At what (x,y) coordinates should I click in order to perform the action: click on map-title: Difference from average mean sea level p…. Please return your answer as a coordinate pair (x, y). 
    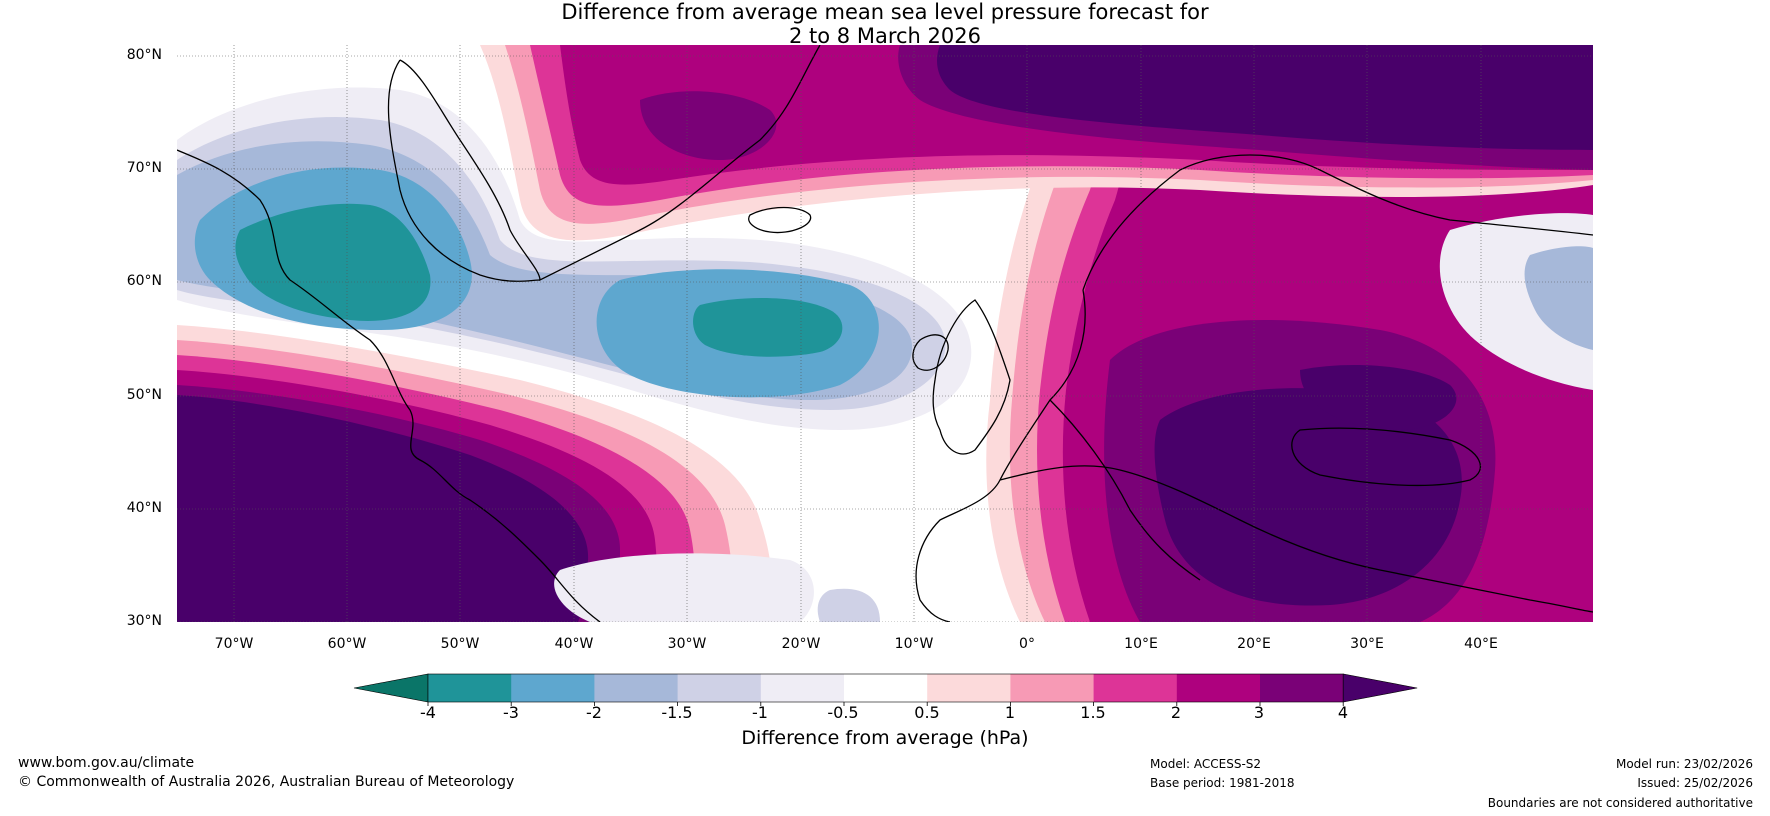
    Looking at the image, I should click on (885, 24).